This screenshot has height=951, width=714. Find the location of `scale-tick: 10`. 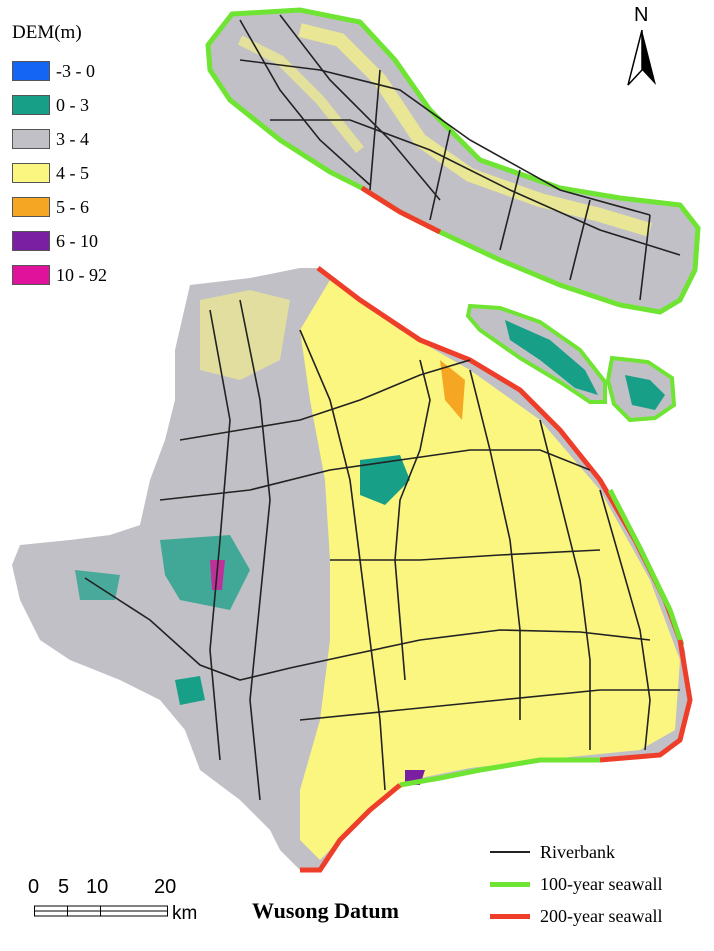

scale-tick: 10 is located at coordinates (97, 887).